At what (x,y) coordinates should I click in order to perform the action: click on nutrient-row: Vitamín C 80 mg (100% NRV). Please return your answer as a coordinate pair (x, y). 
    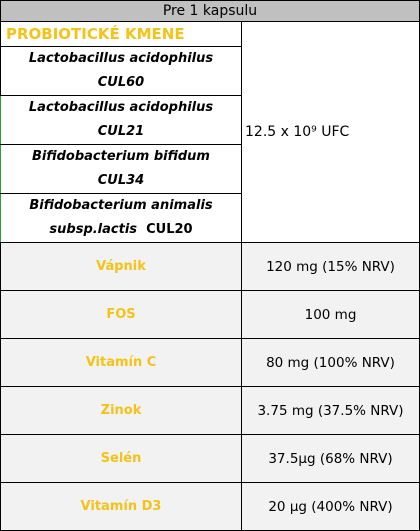
    Looking at the image, I should click on (210, 362).